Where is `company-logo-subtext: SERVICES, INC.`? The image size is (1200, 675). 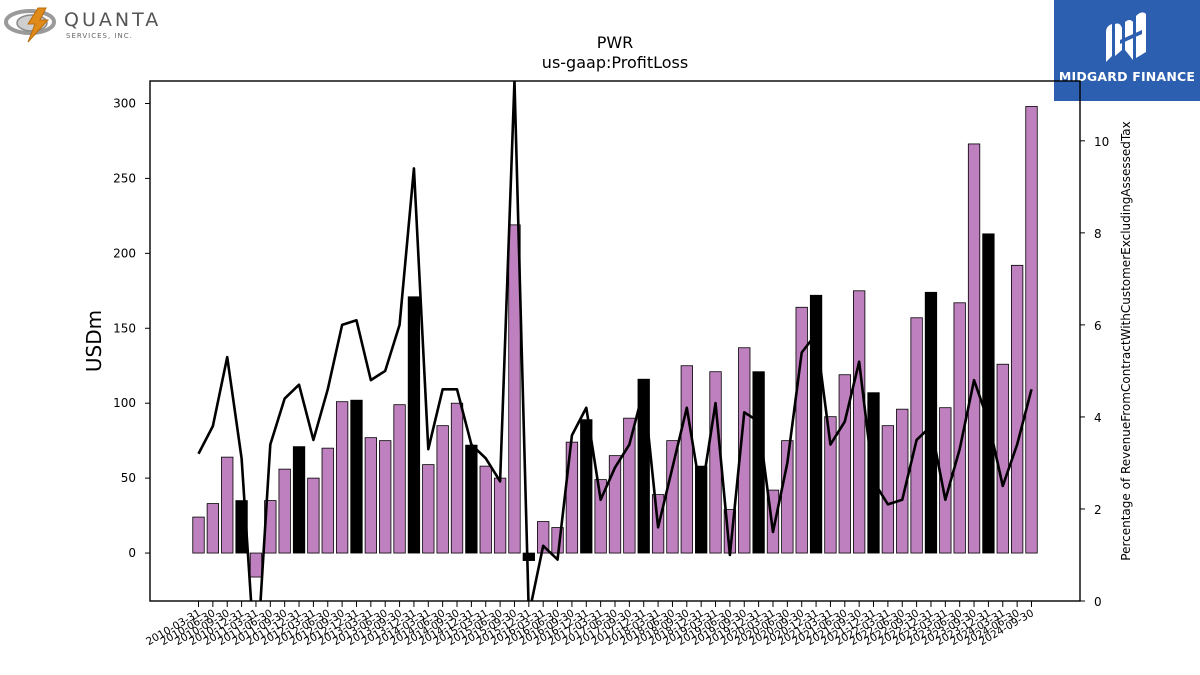 company-logo-subtext: SERVICES, INC. is located at coordinates (99, 36).